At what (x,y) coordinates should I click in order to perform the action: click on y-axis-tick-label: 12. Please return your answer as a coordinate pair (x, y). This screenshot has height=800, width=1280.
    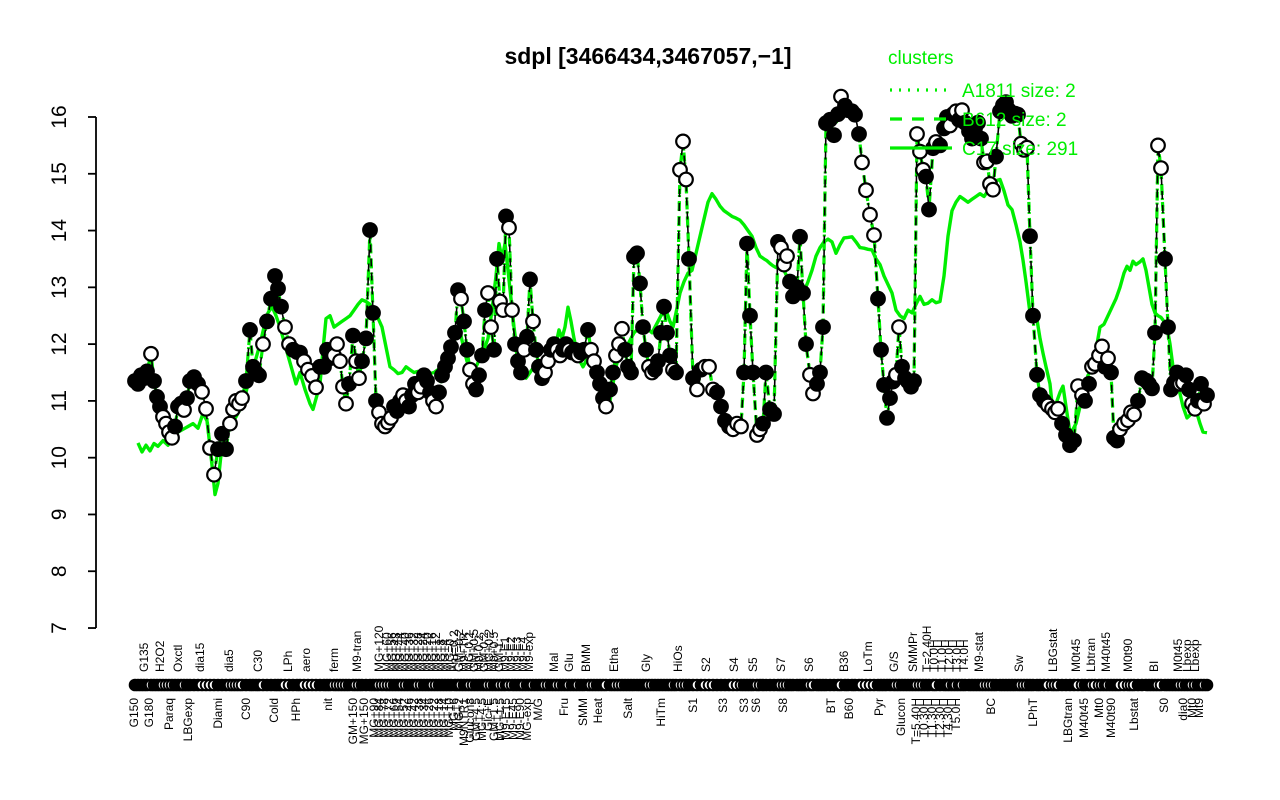
    Looking at the image, I should click on (59, 343).